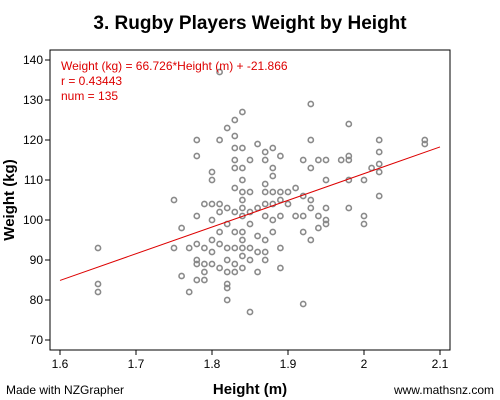  What do you see at coordinates (33, 100) in the screenshot?
I see `y-tick-label: 130` at bounding box center [33, 100].